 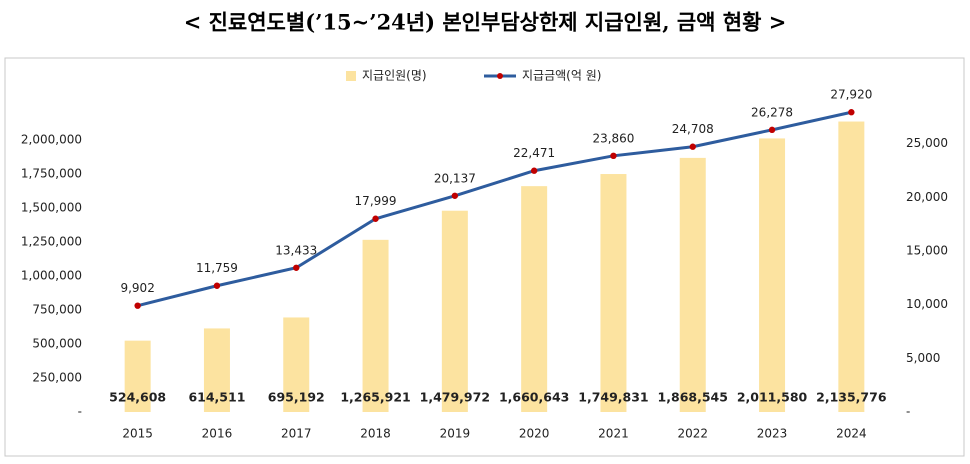 I want to click on legend-label: 지급인원(명), so click(x=394, y=76).